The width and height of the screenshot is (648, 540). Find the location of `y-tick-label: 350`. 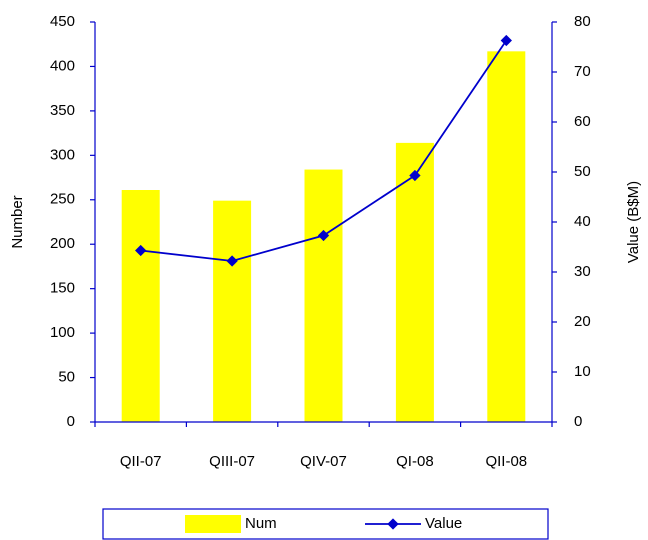

y-tick-label: 350 is located at coordinates (62, 110).